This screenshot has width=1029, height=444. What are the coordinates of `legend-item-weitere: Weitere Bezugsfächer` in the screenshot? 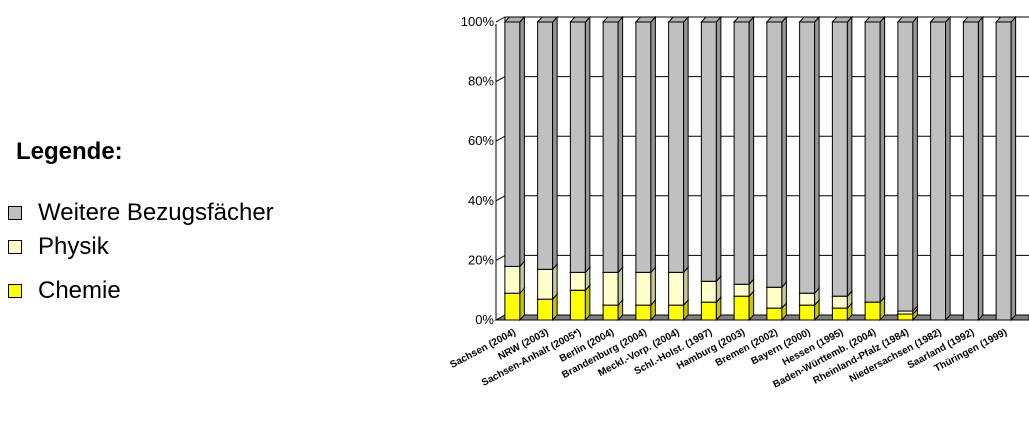 It's located at (141, 213).